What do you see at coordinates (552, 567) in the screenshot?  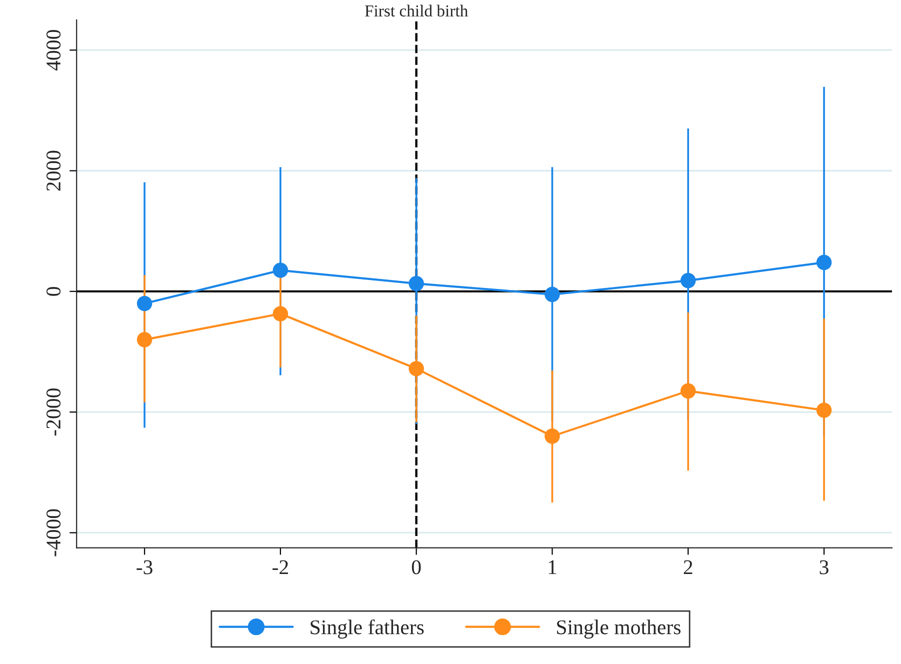 I see `x-tick-label: 1` at bounding box center [552, 567].